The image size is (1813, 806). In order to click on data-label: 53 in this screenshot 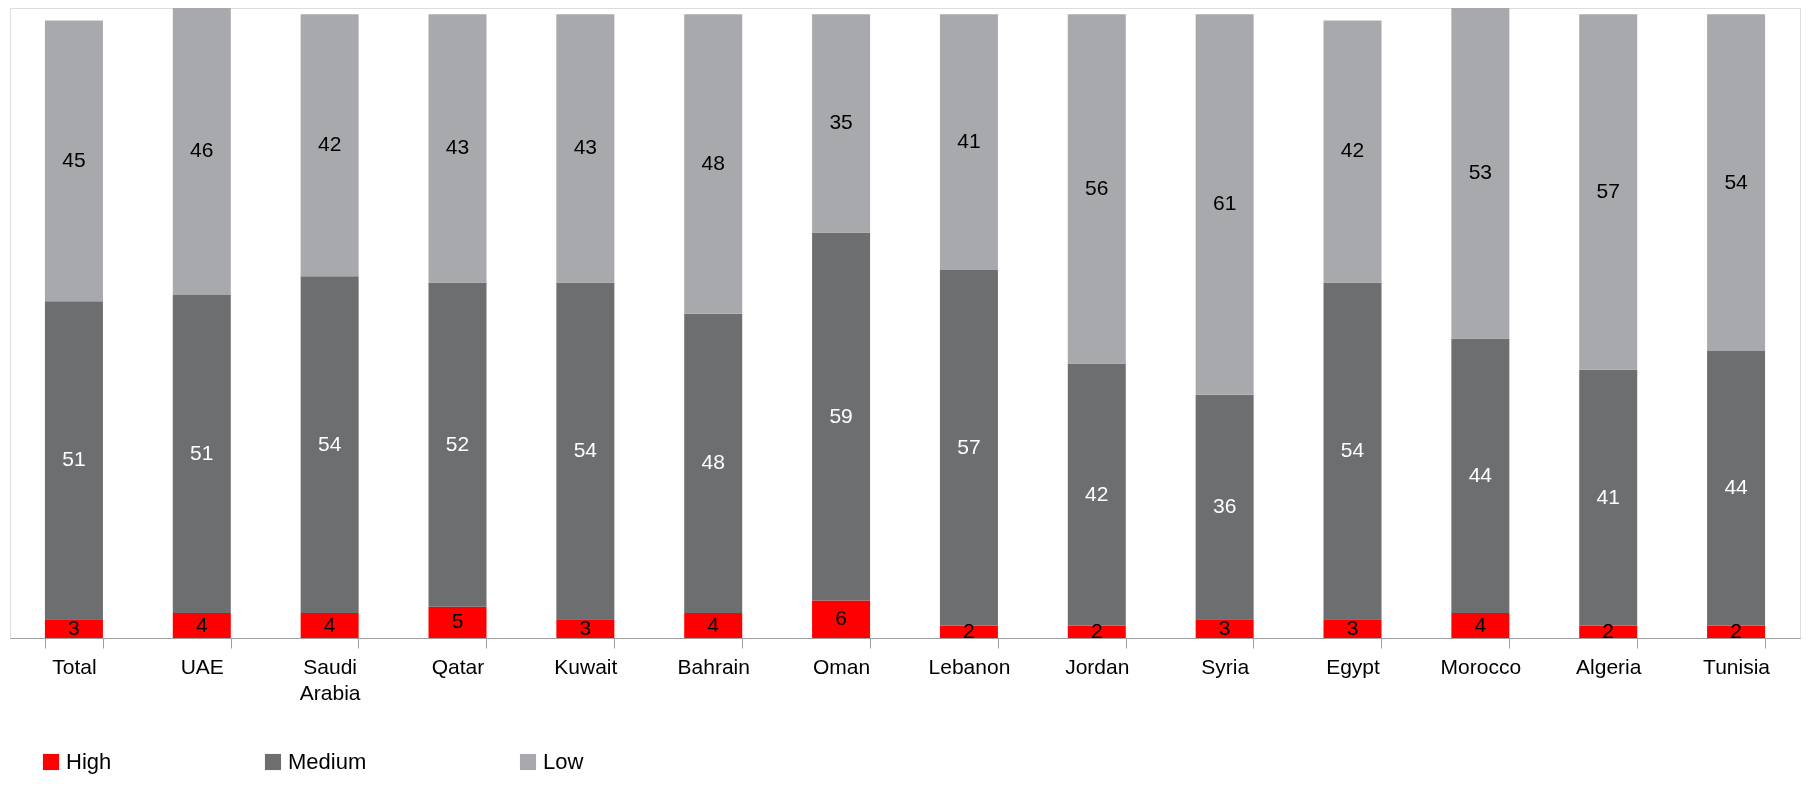, I will do `click(1480, 172)`.